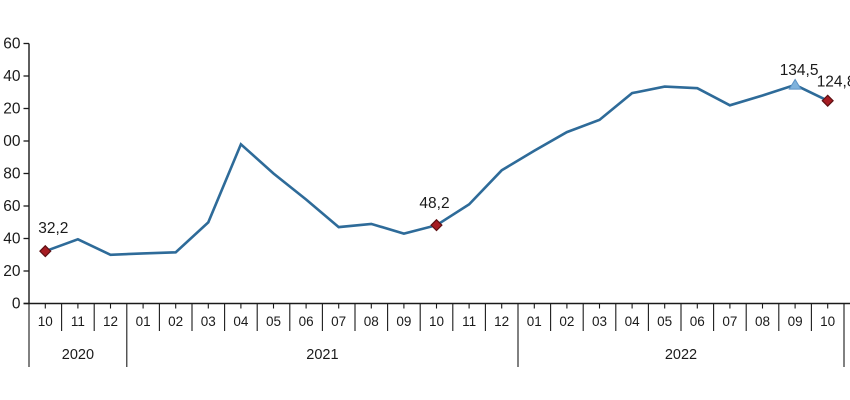  What do you see at coordinates (795, 84) in the screenshot?
I see `data-point-triangle-marker` at bounding box center [795, 84].